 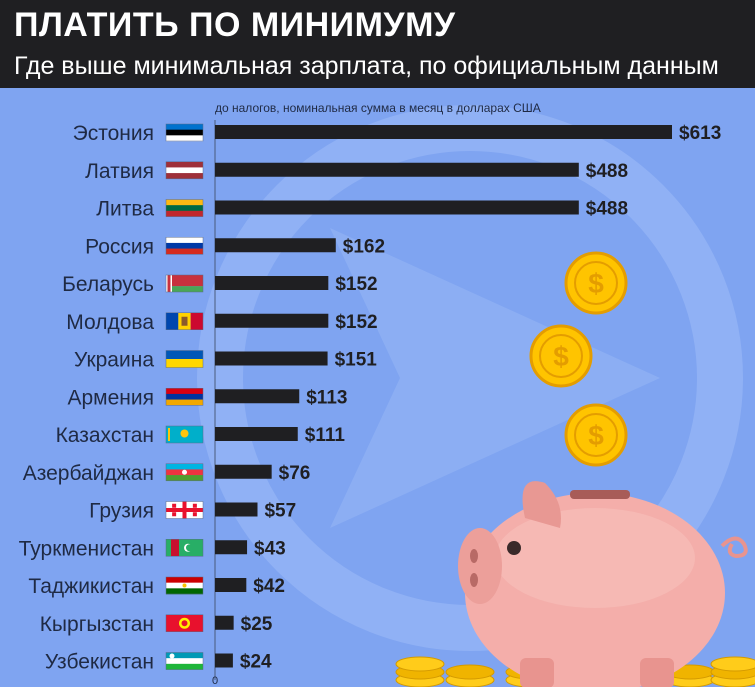 What do you see at coordinates (541, 504) in the screenshot?
I see `piggy-ear` at bounding box center [541, 504].